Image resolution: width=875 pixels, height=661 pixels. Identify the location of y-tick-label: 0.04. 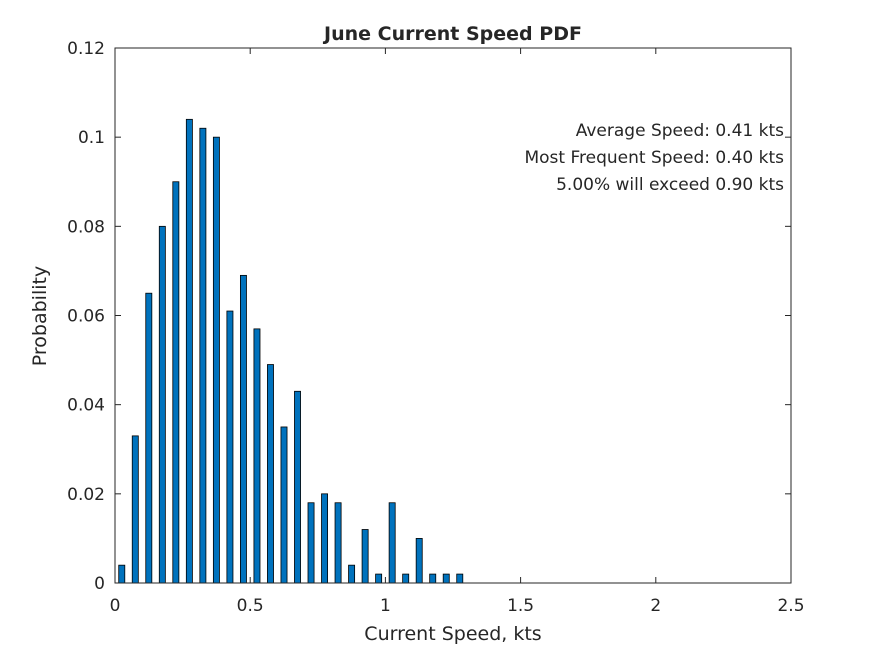
(86, 406).